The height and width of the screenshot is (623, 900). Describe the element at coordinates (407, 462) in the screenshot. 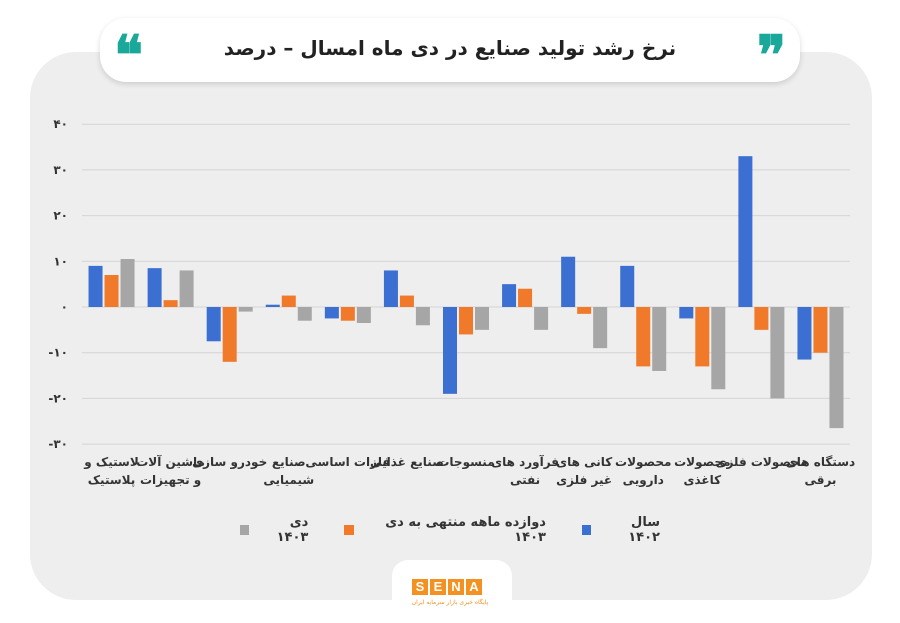

I see `x-tick-label: صنایع غذایی` at that location.